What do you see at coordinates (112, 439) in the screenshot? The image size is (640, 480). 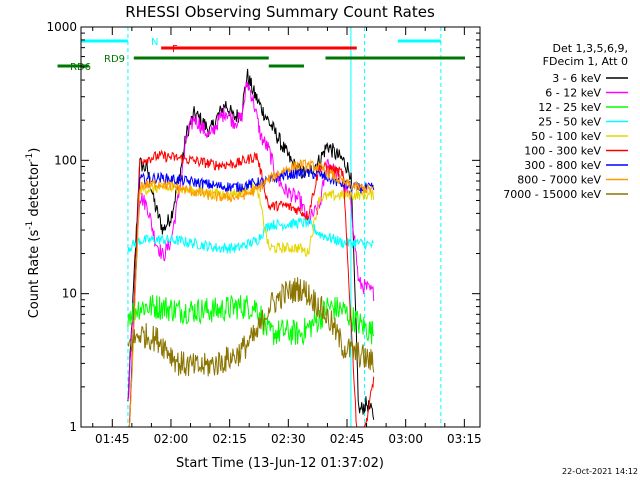 I see `x-tick-label-0: 01:45` at bounding box center [112, 439].